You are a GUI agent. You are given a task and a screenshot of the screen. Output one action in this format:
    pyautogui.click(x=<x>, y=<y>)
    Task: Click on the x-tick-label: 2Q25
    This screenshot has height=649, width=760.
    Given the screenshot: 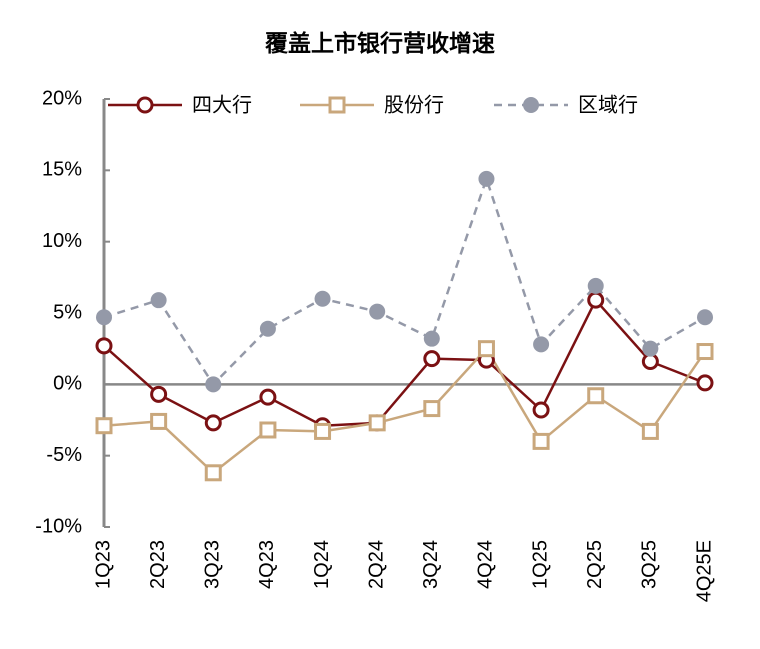 What is the action you would take?
    pyautogui.click(x=595, y=564)
    